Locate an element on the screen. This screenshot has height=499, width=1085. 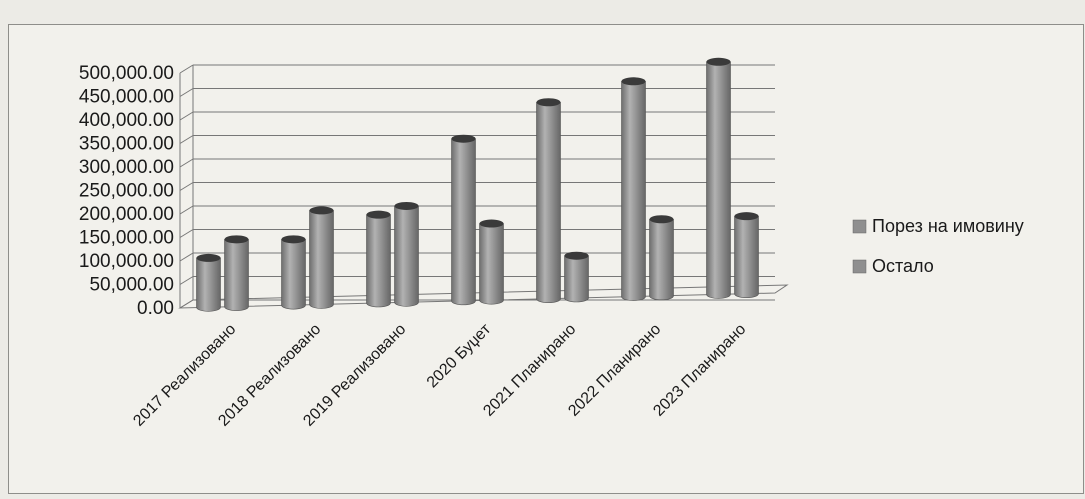
legend-label: Порез на имовину is located at coordinates (948, 226).